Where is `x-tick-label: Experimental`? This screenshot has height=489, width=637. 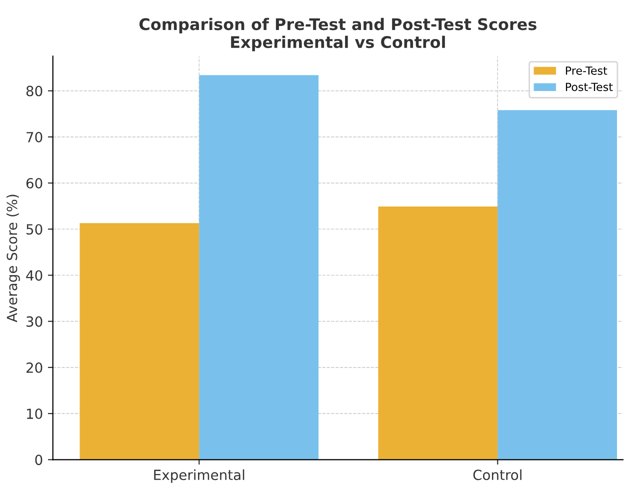
x-tick-label: Experimental is located at coordinates (199, 476).